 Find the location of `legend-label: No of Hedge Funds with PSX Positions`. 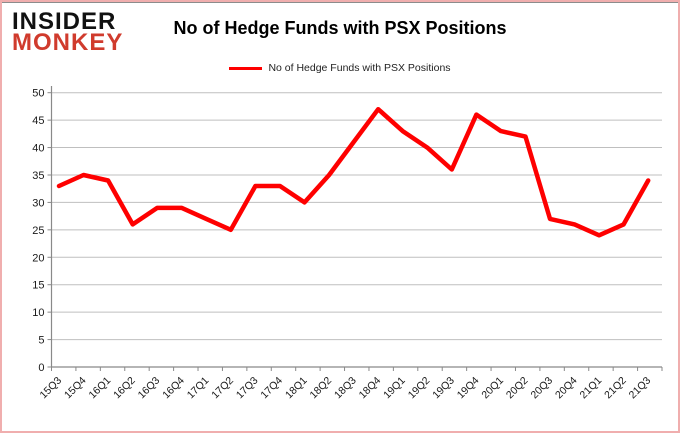

legend-label: No of Hedge Funds with PSX Positions is located at coordinates (359, 68).